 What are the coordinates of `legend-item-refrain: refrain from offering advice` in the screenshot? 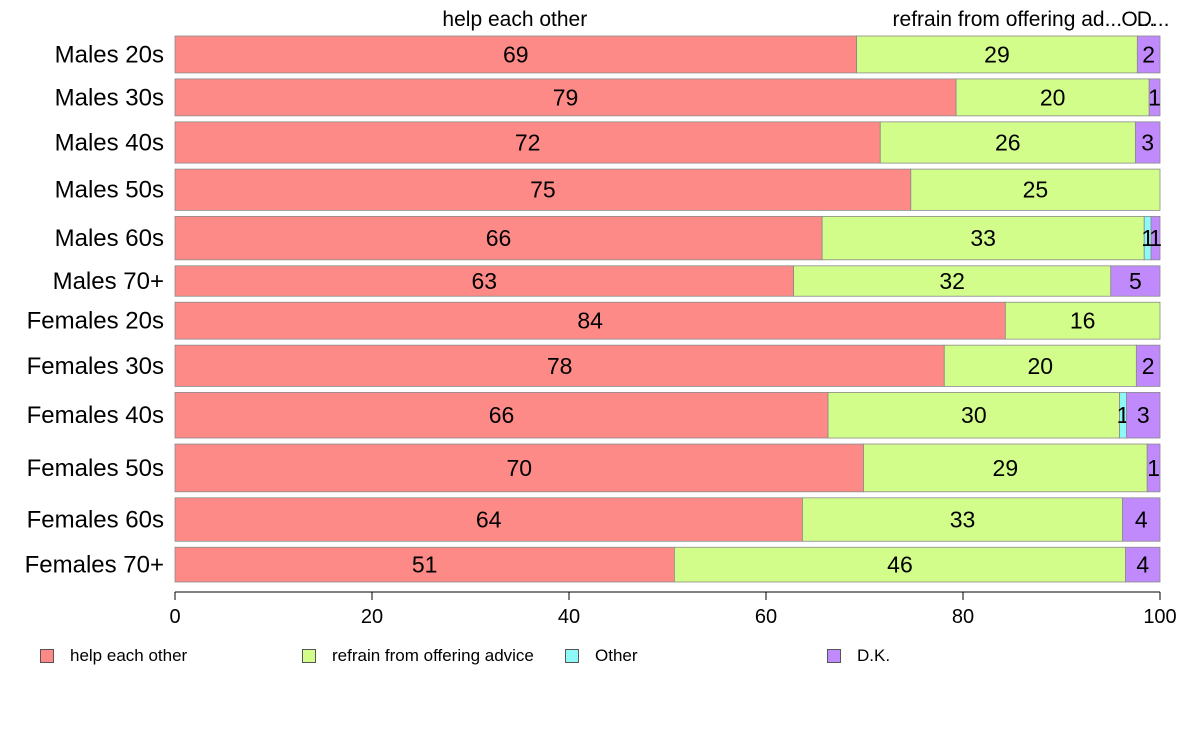 It's located at (418, 656).